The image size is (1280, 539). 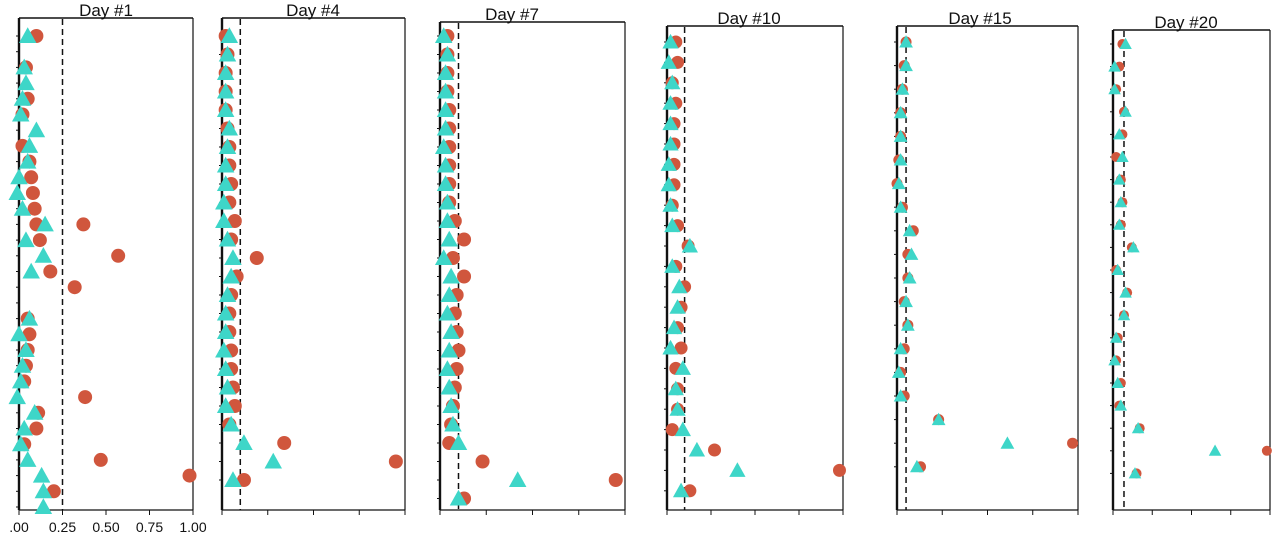 What do you see at coordinates (979, 18) in the screenshot?
I see `panel-title: Day #15` at bounding box center [979, 18].